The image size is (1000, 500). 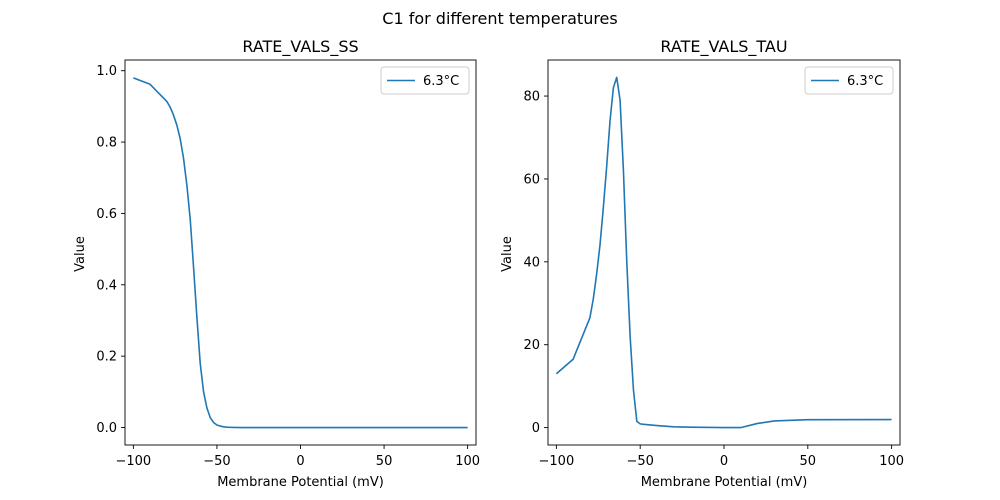 What do you see at coordinates (300, 47) in the screenshot?
I see `chart-title: RATE_VALS_SS` at bounding box center [300, 47].